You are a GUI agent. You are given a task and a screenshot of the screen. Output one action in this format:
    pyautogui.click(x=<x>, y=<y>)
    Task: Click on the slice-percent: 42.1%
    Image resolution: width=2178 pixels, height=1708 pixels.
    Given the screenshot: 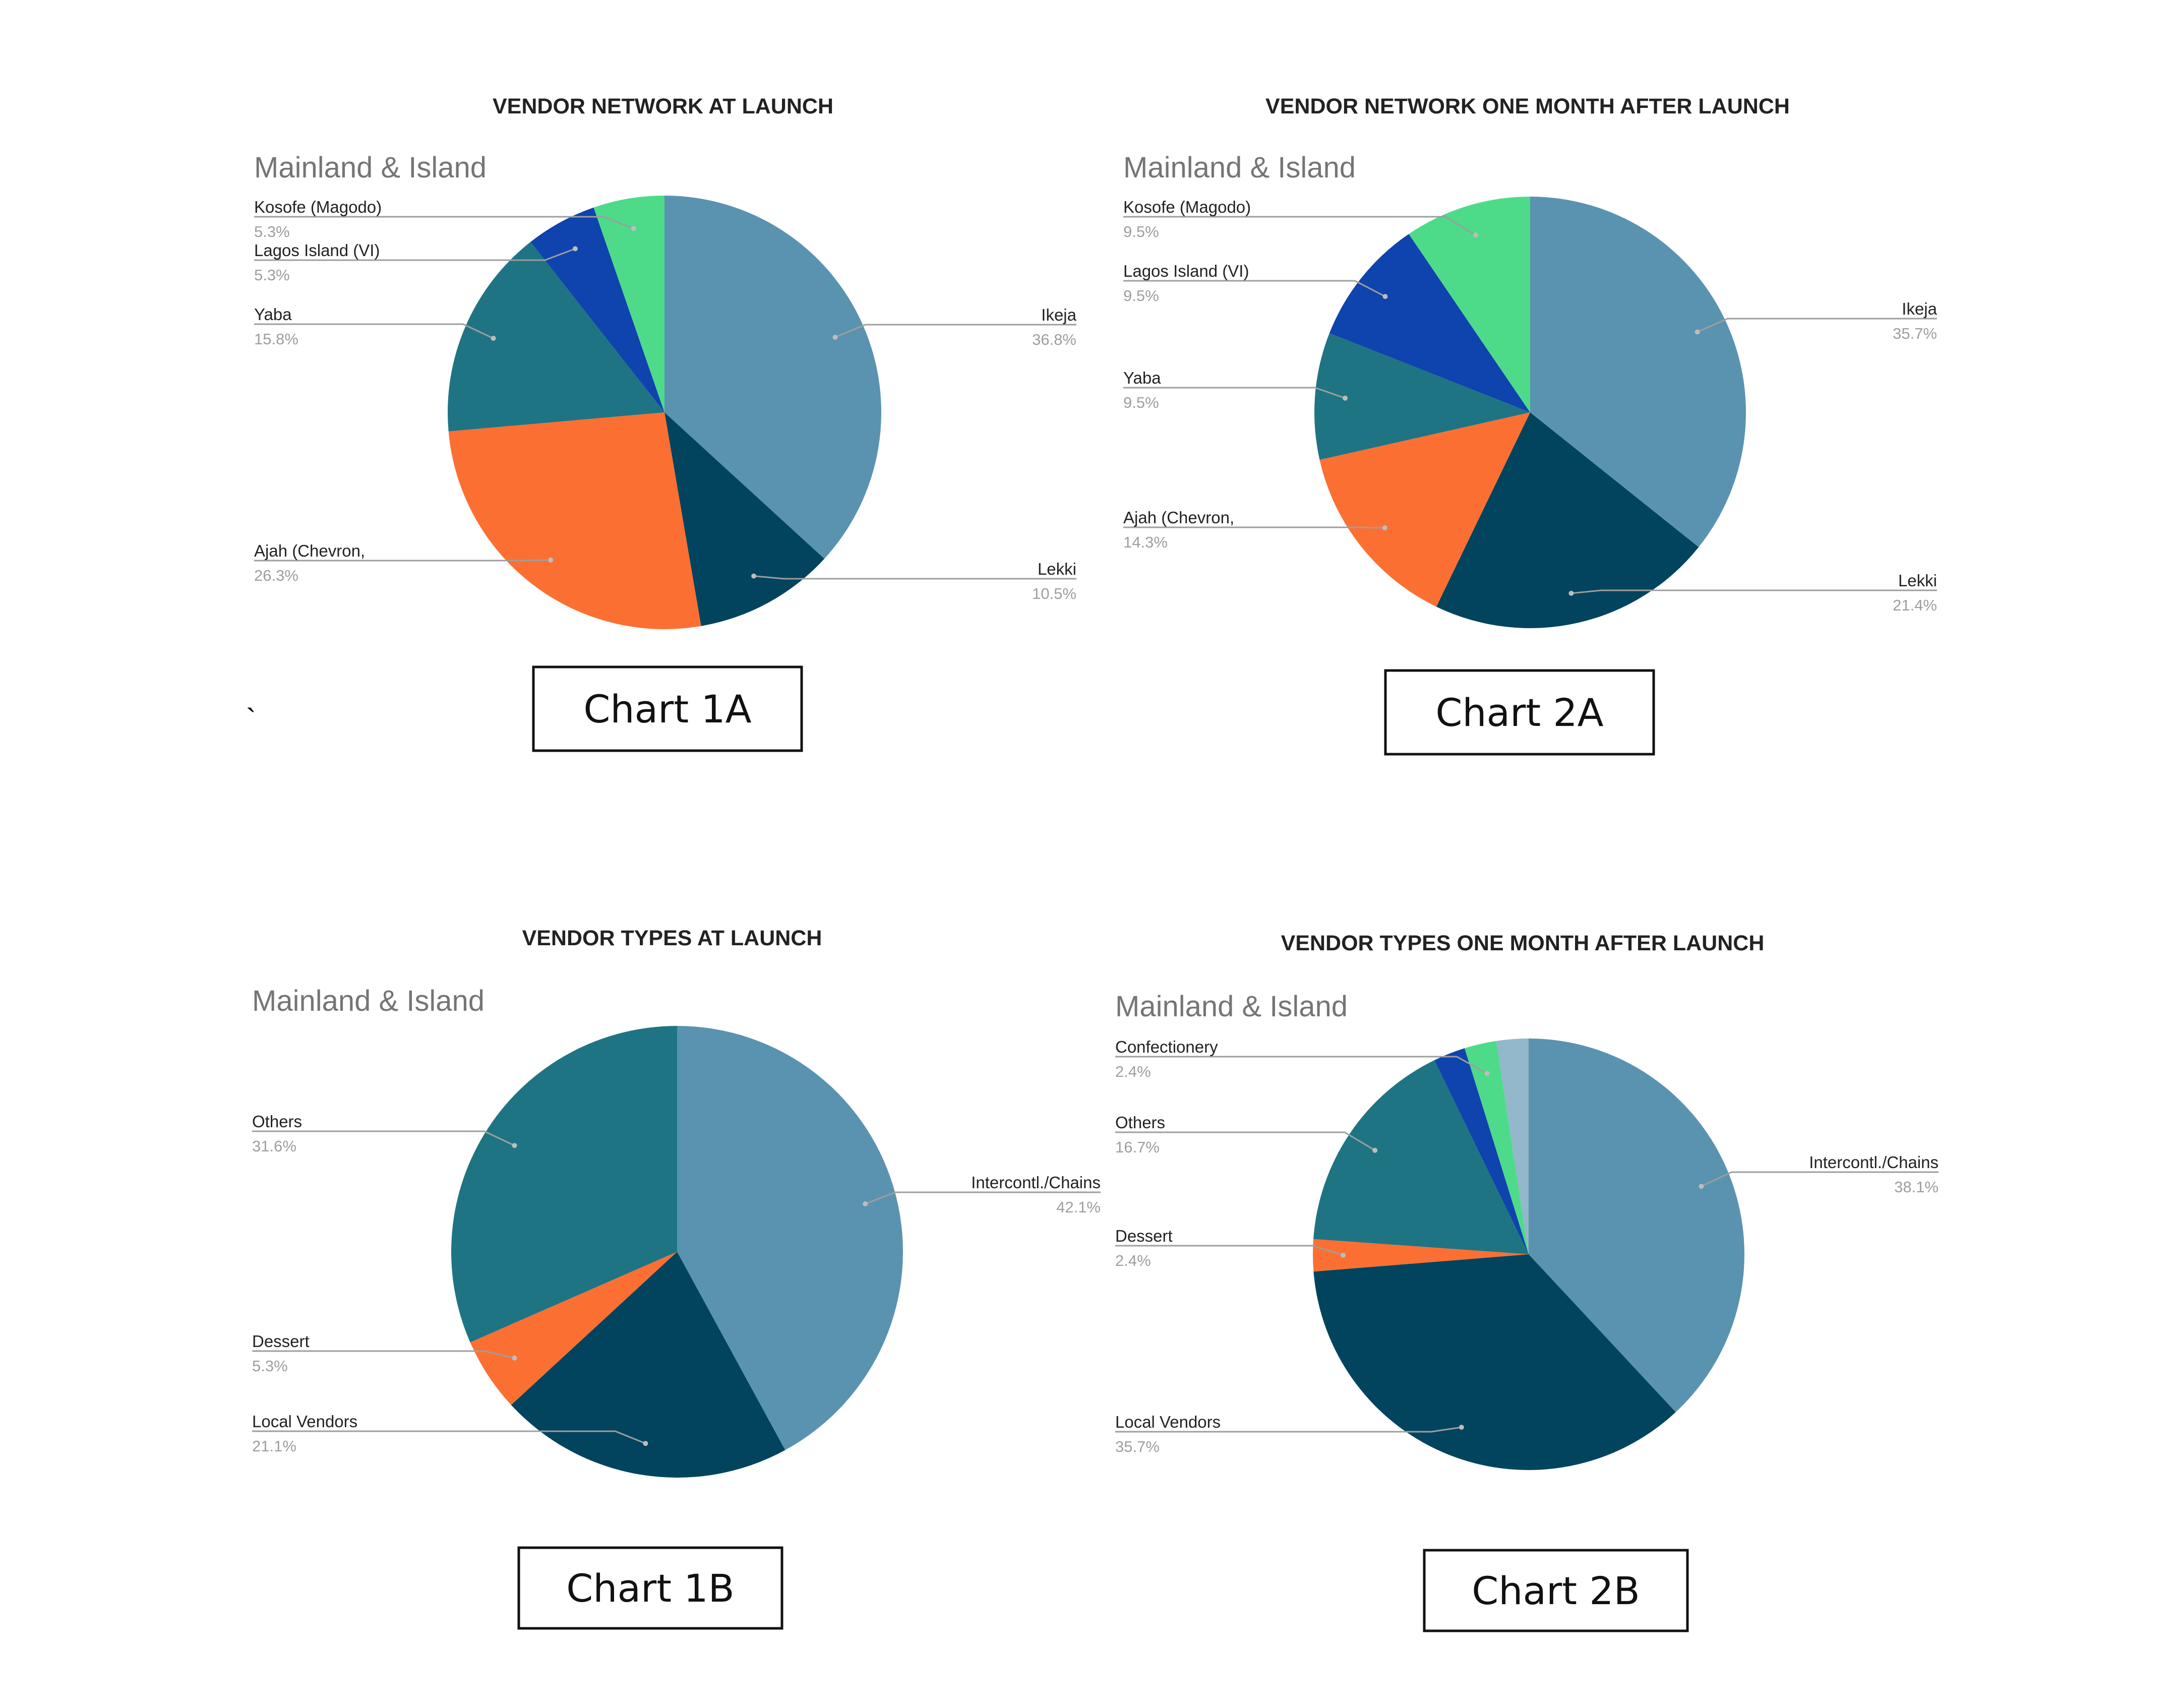 What is the action you would take?
    pyautogui.click(x=1078, y=1207)
    